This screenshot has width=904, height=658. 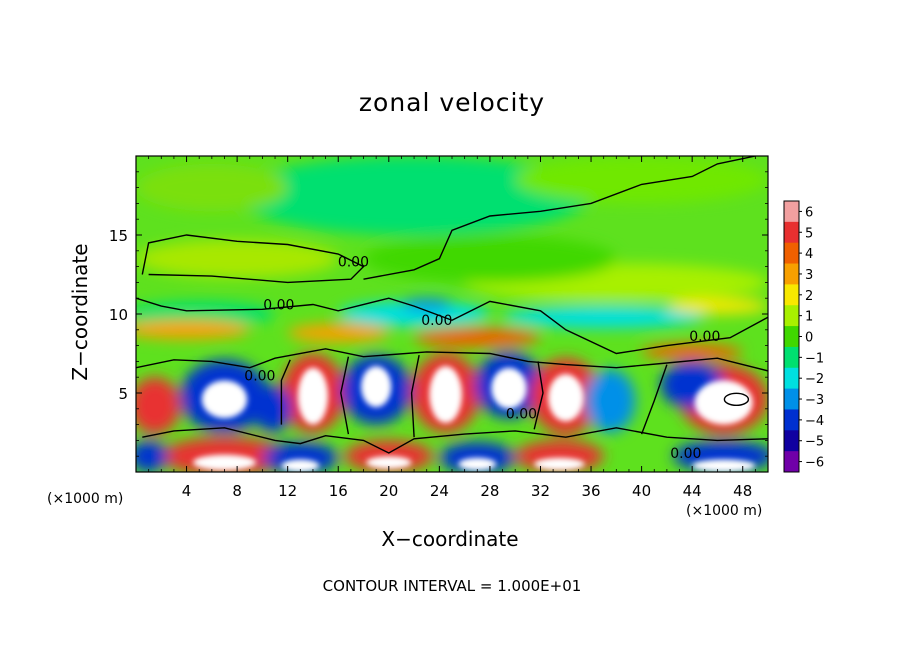 What do you see at coordinates (814, 421) in the screenshot?
I see `colorbar-tick-label: −4` at bounding box center [814, 421].